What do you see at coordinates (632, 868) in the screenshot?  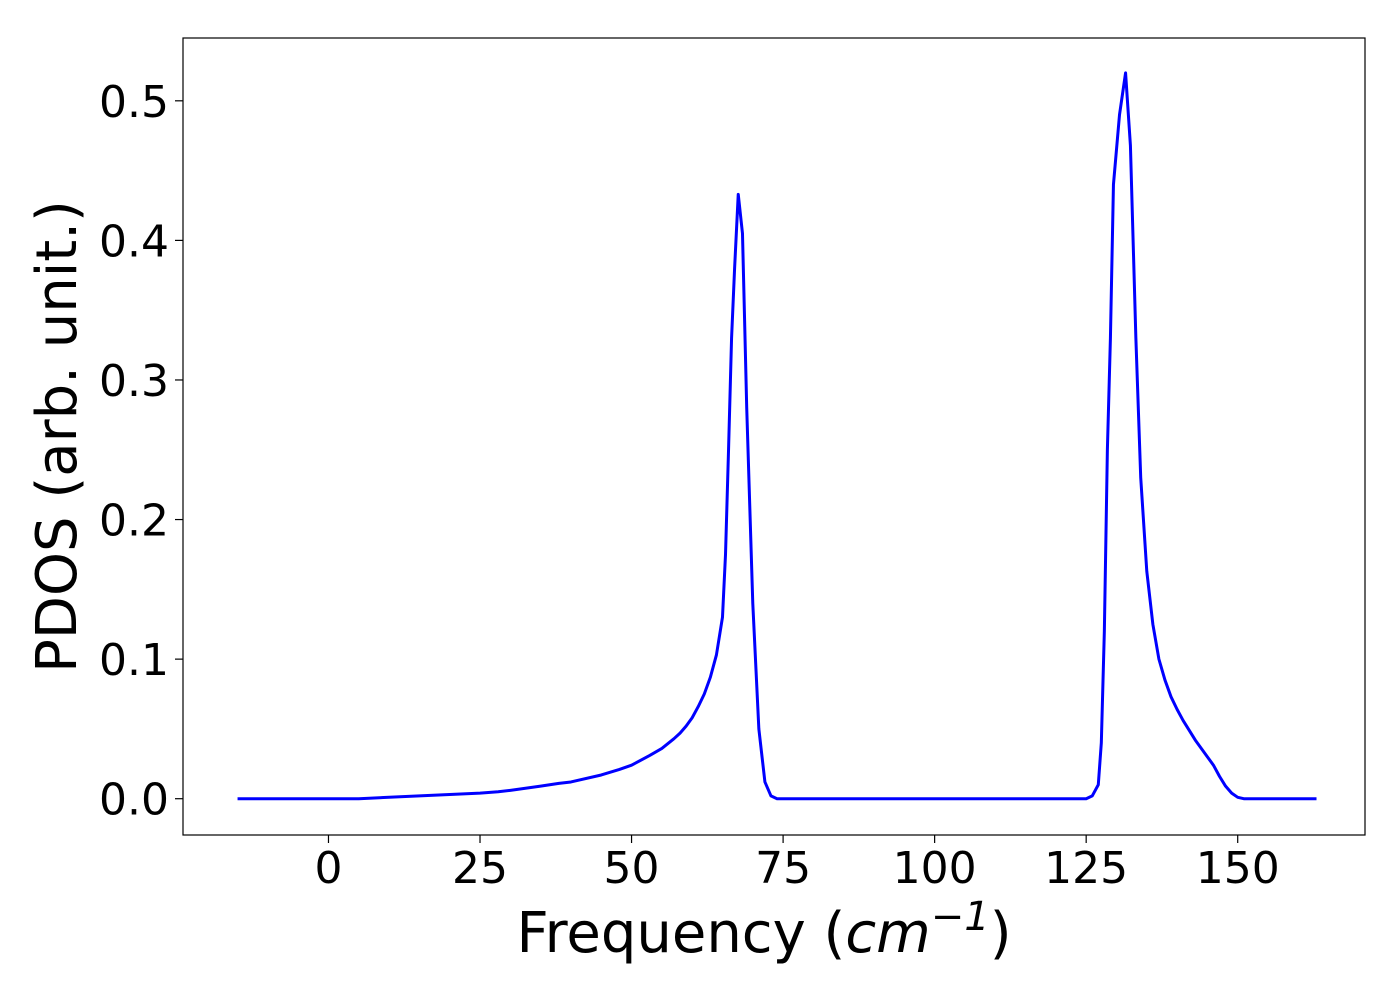 I see `x-tick-label: 50` at bounding box center [632, 868].